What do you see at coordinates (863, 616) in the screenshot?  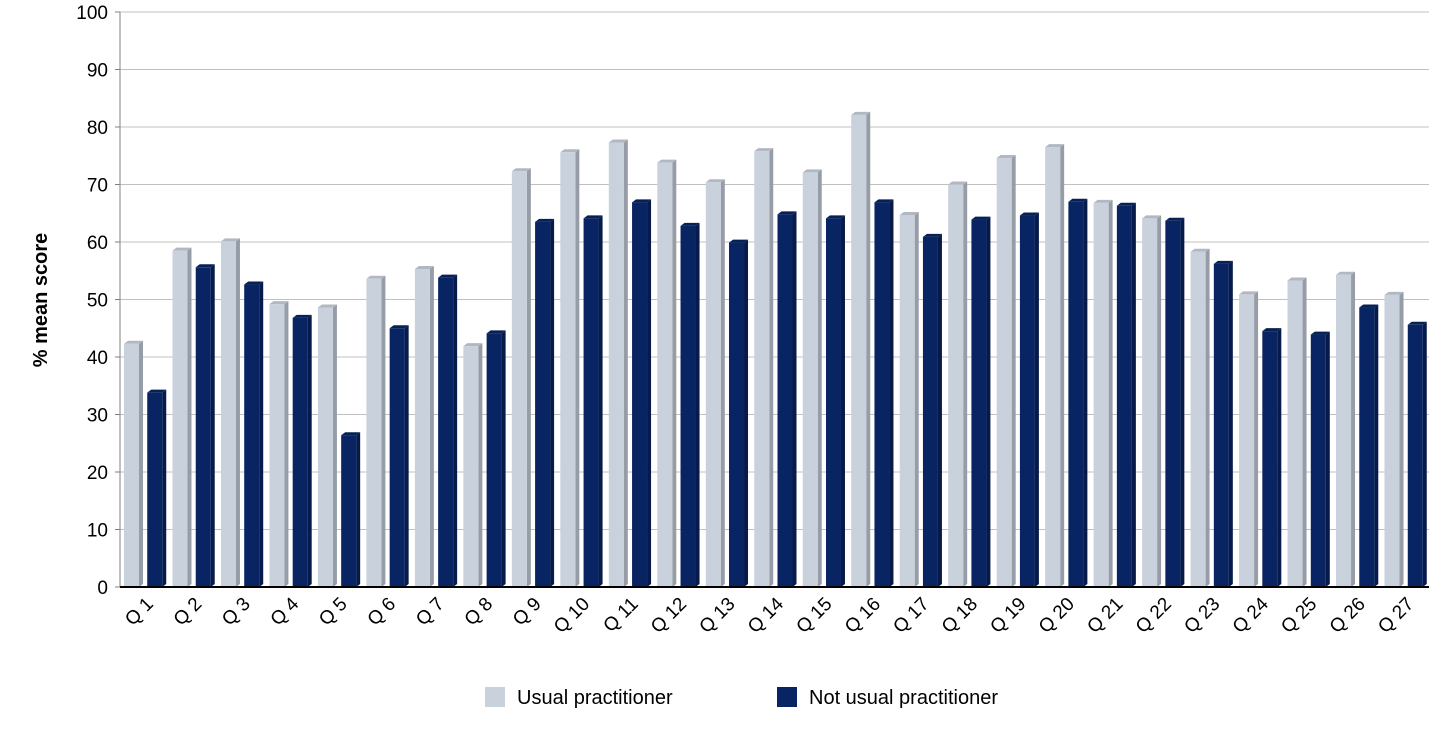 I see `x-tick-label: Q 16` at bounding box center [863, 616].